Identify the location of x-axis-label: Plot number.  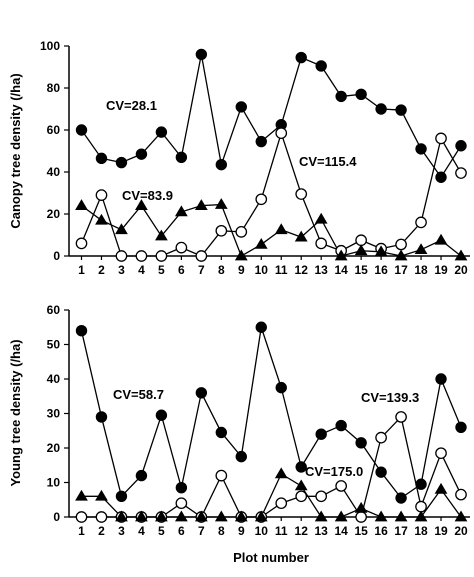
(271, 557).